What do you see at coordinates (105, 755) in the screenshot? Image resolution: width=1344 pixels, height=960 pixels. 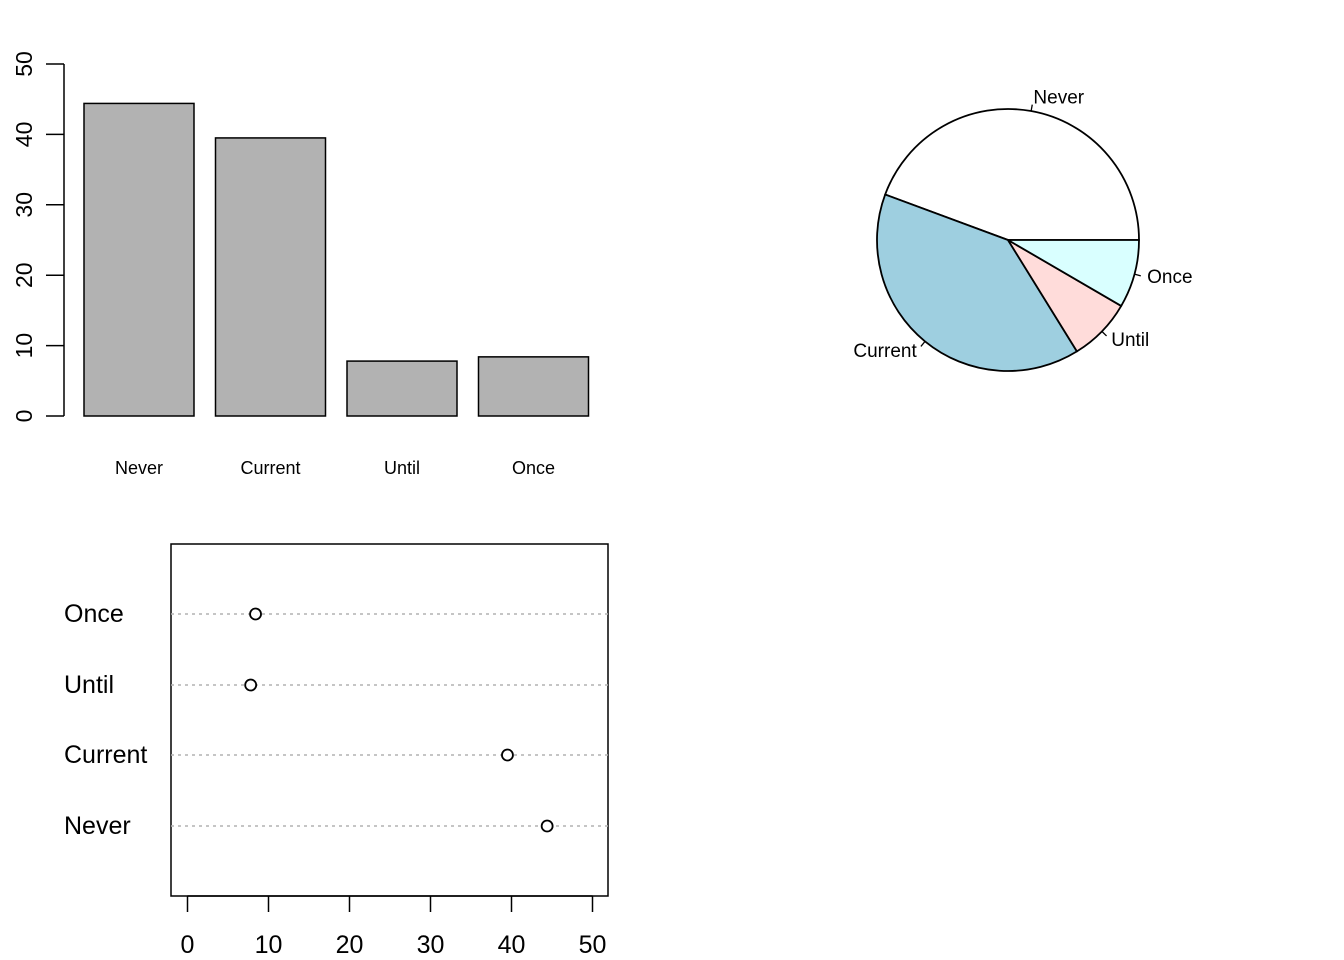 I see `dot-label-current: Current` at bounding box center [105, 755].